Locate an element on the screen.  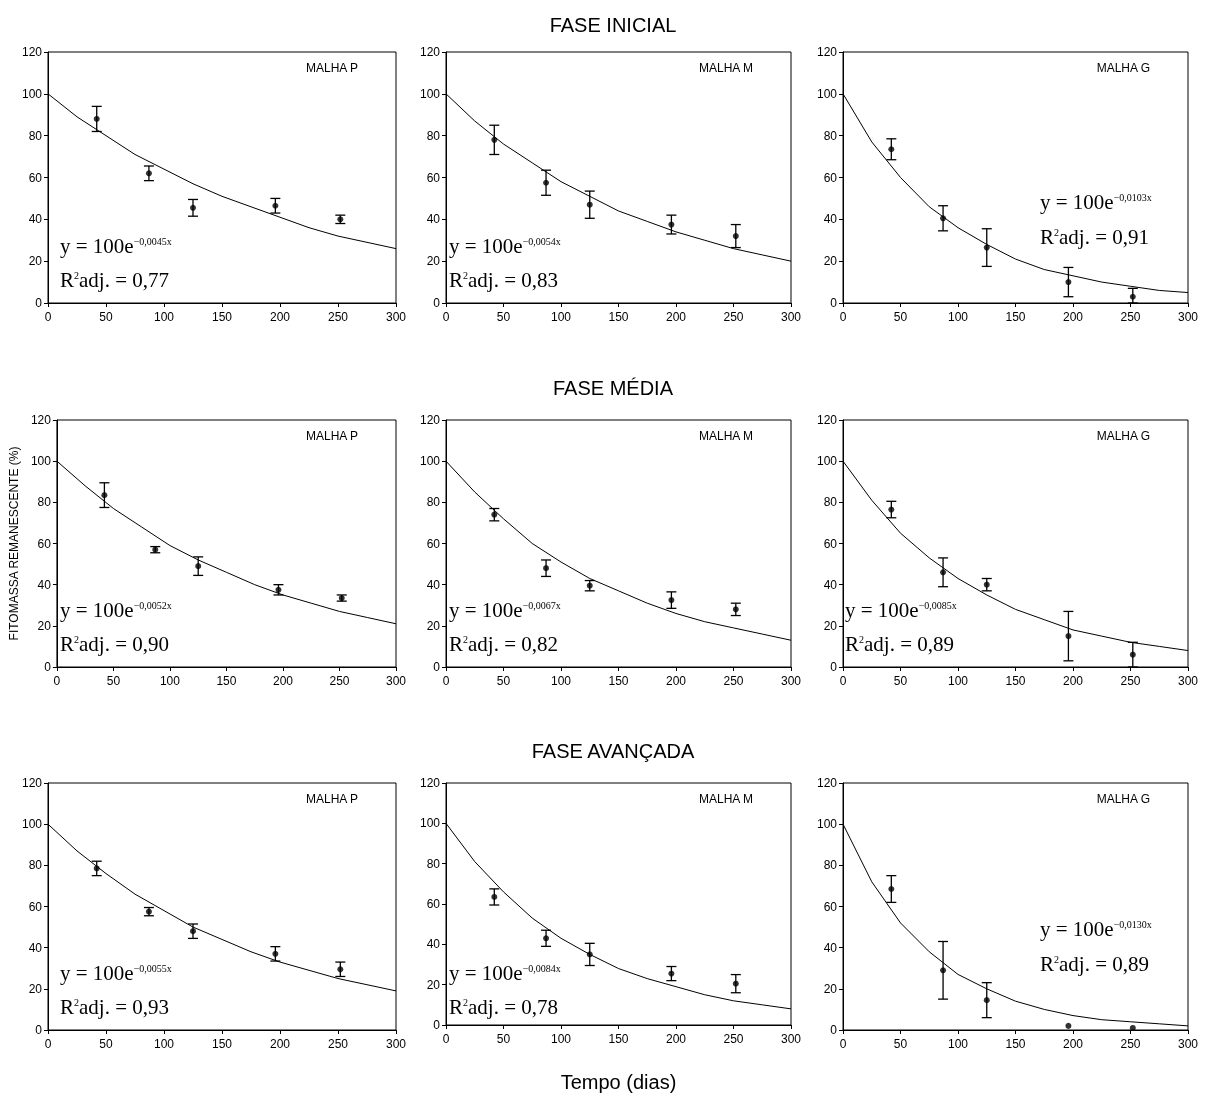
chart-title: FASE INICIAL is located at coordinates (613, 25).